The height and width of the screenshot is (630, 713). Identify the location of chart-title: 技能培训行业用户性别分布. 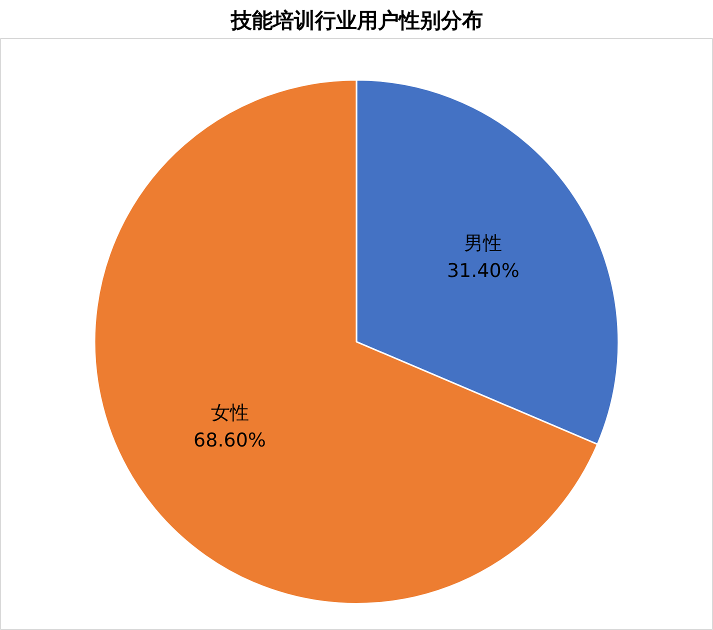
(356, 20).